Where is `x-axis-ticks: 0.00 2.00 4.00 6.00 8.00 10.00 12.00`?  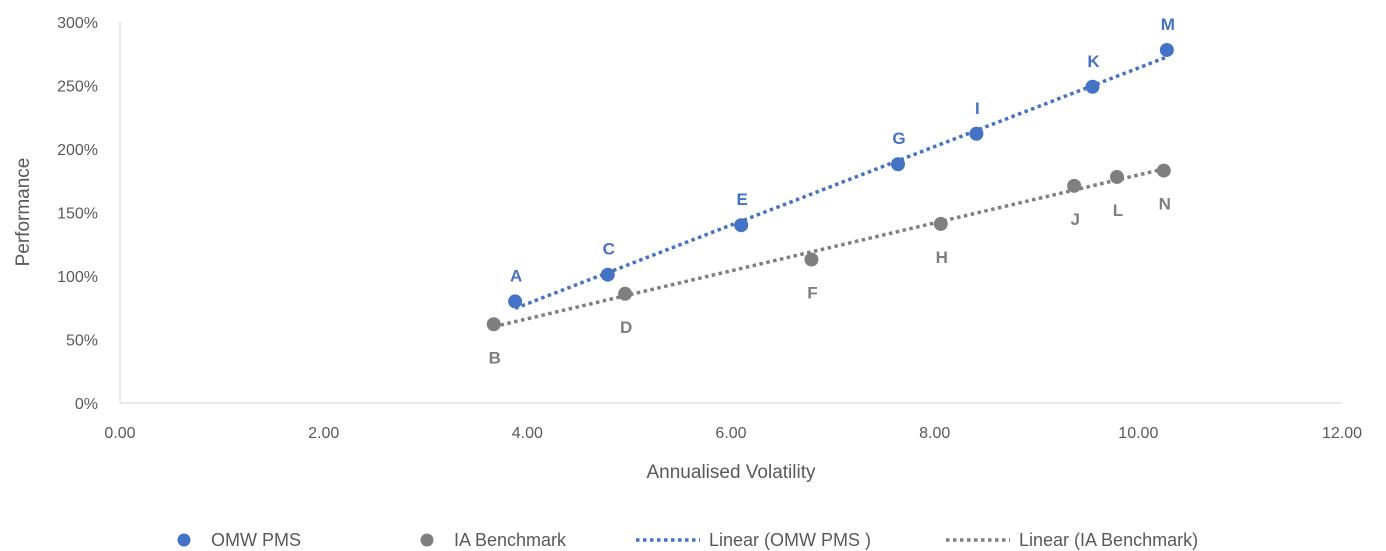 x-axis-ticks: 0.00 2.00 4.00 6.00 8.00 10.00 12.00 is located at coordinates (733, 433).